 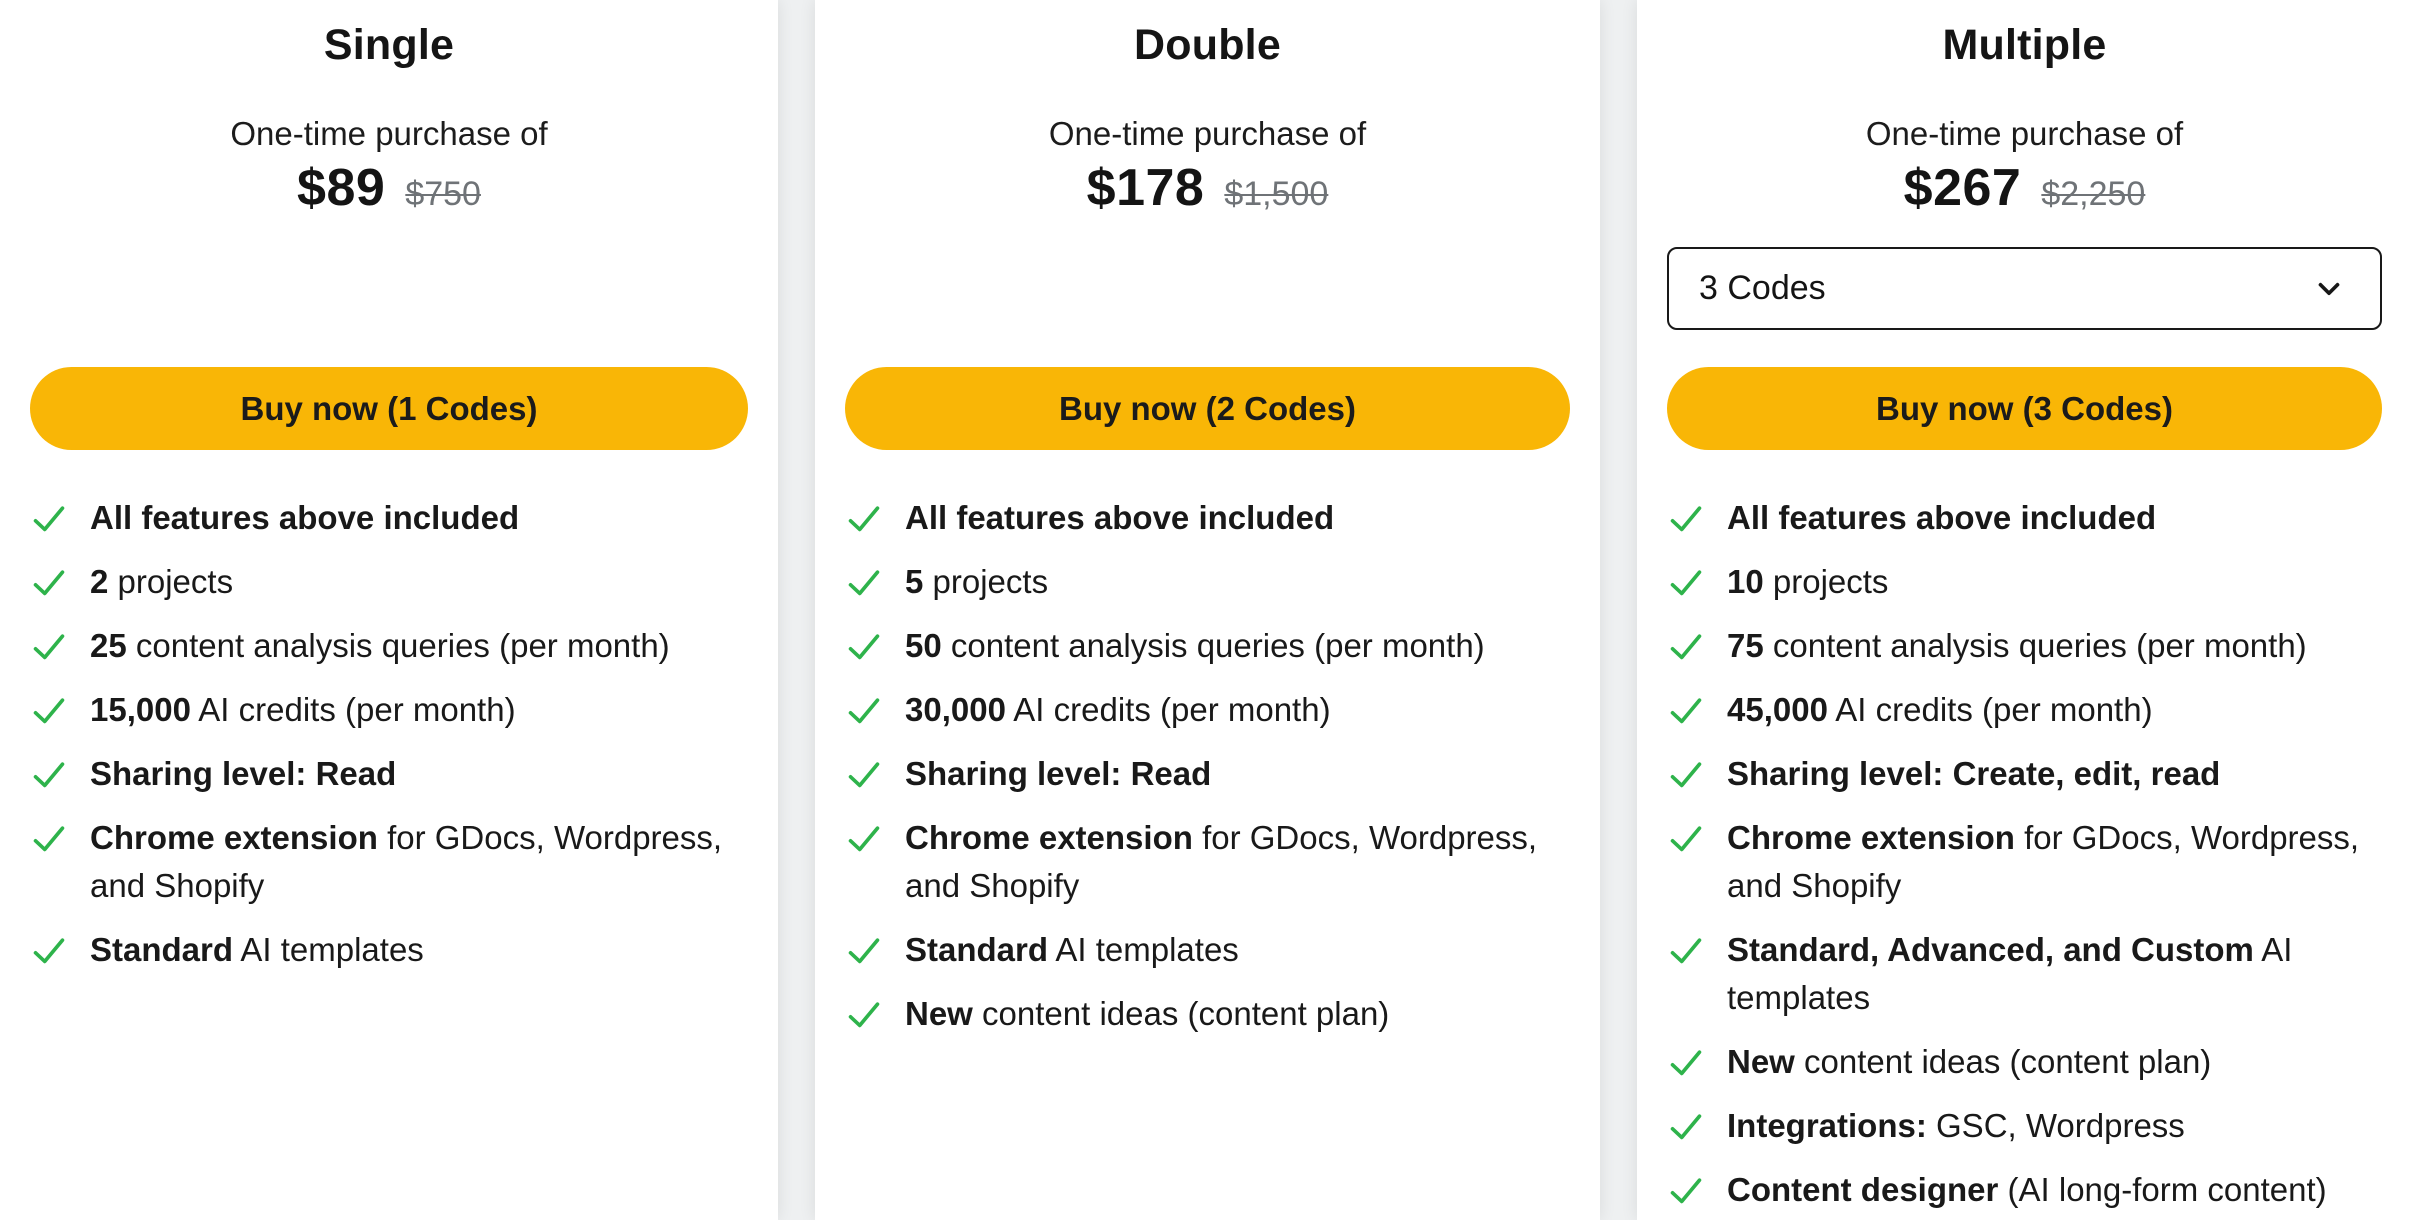 What do you see at coordinates (389, 408) in the screenshot?
I see `buy-now-button: Buy now (1 Codes)` at bounding box center [389, 408].